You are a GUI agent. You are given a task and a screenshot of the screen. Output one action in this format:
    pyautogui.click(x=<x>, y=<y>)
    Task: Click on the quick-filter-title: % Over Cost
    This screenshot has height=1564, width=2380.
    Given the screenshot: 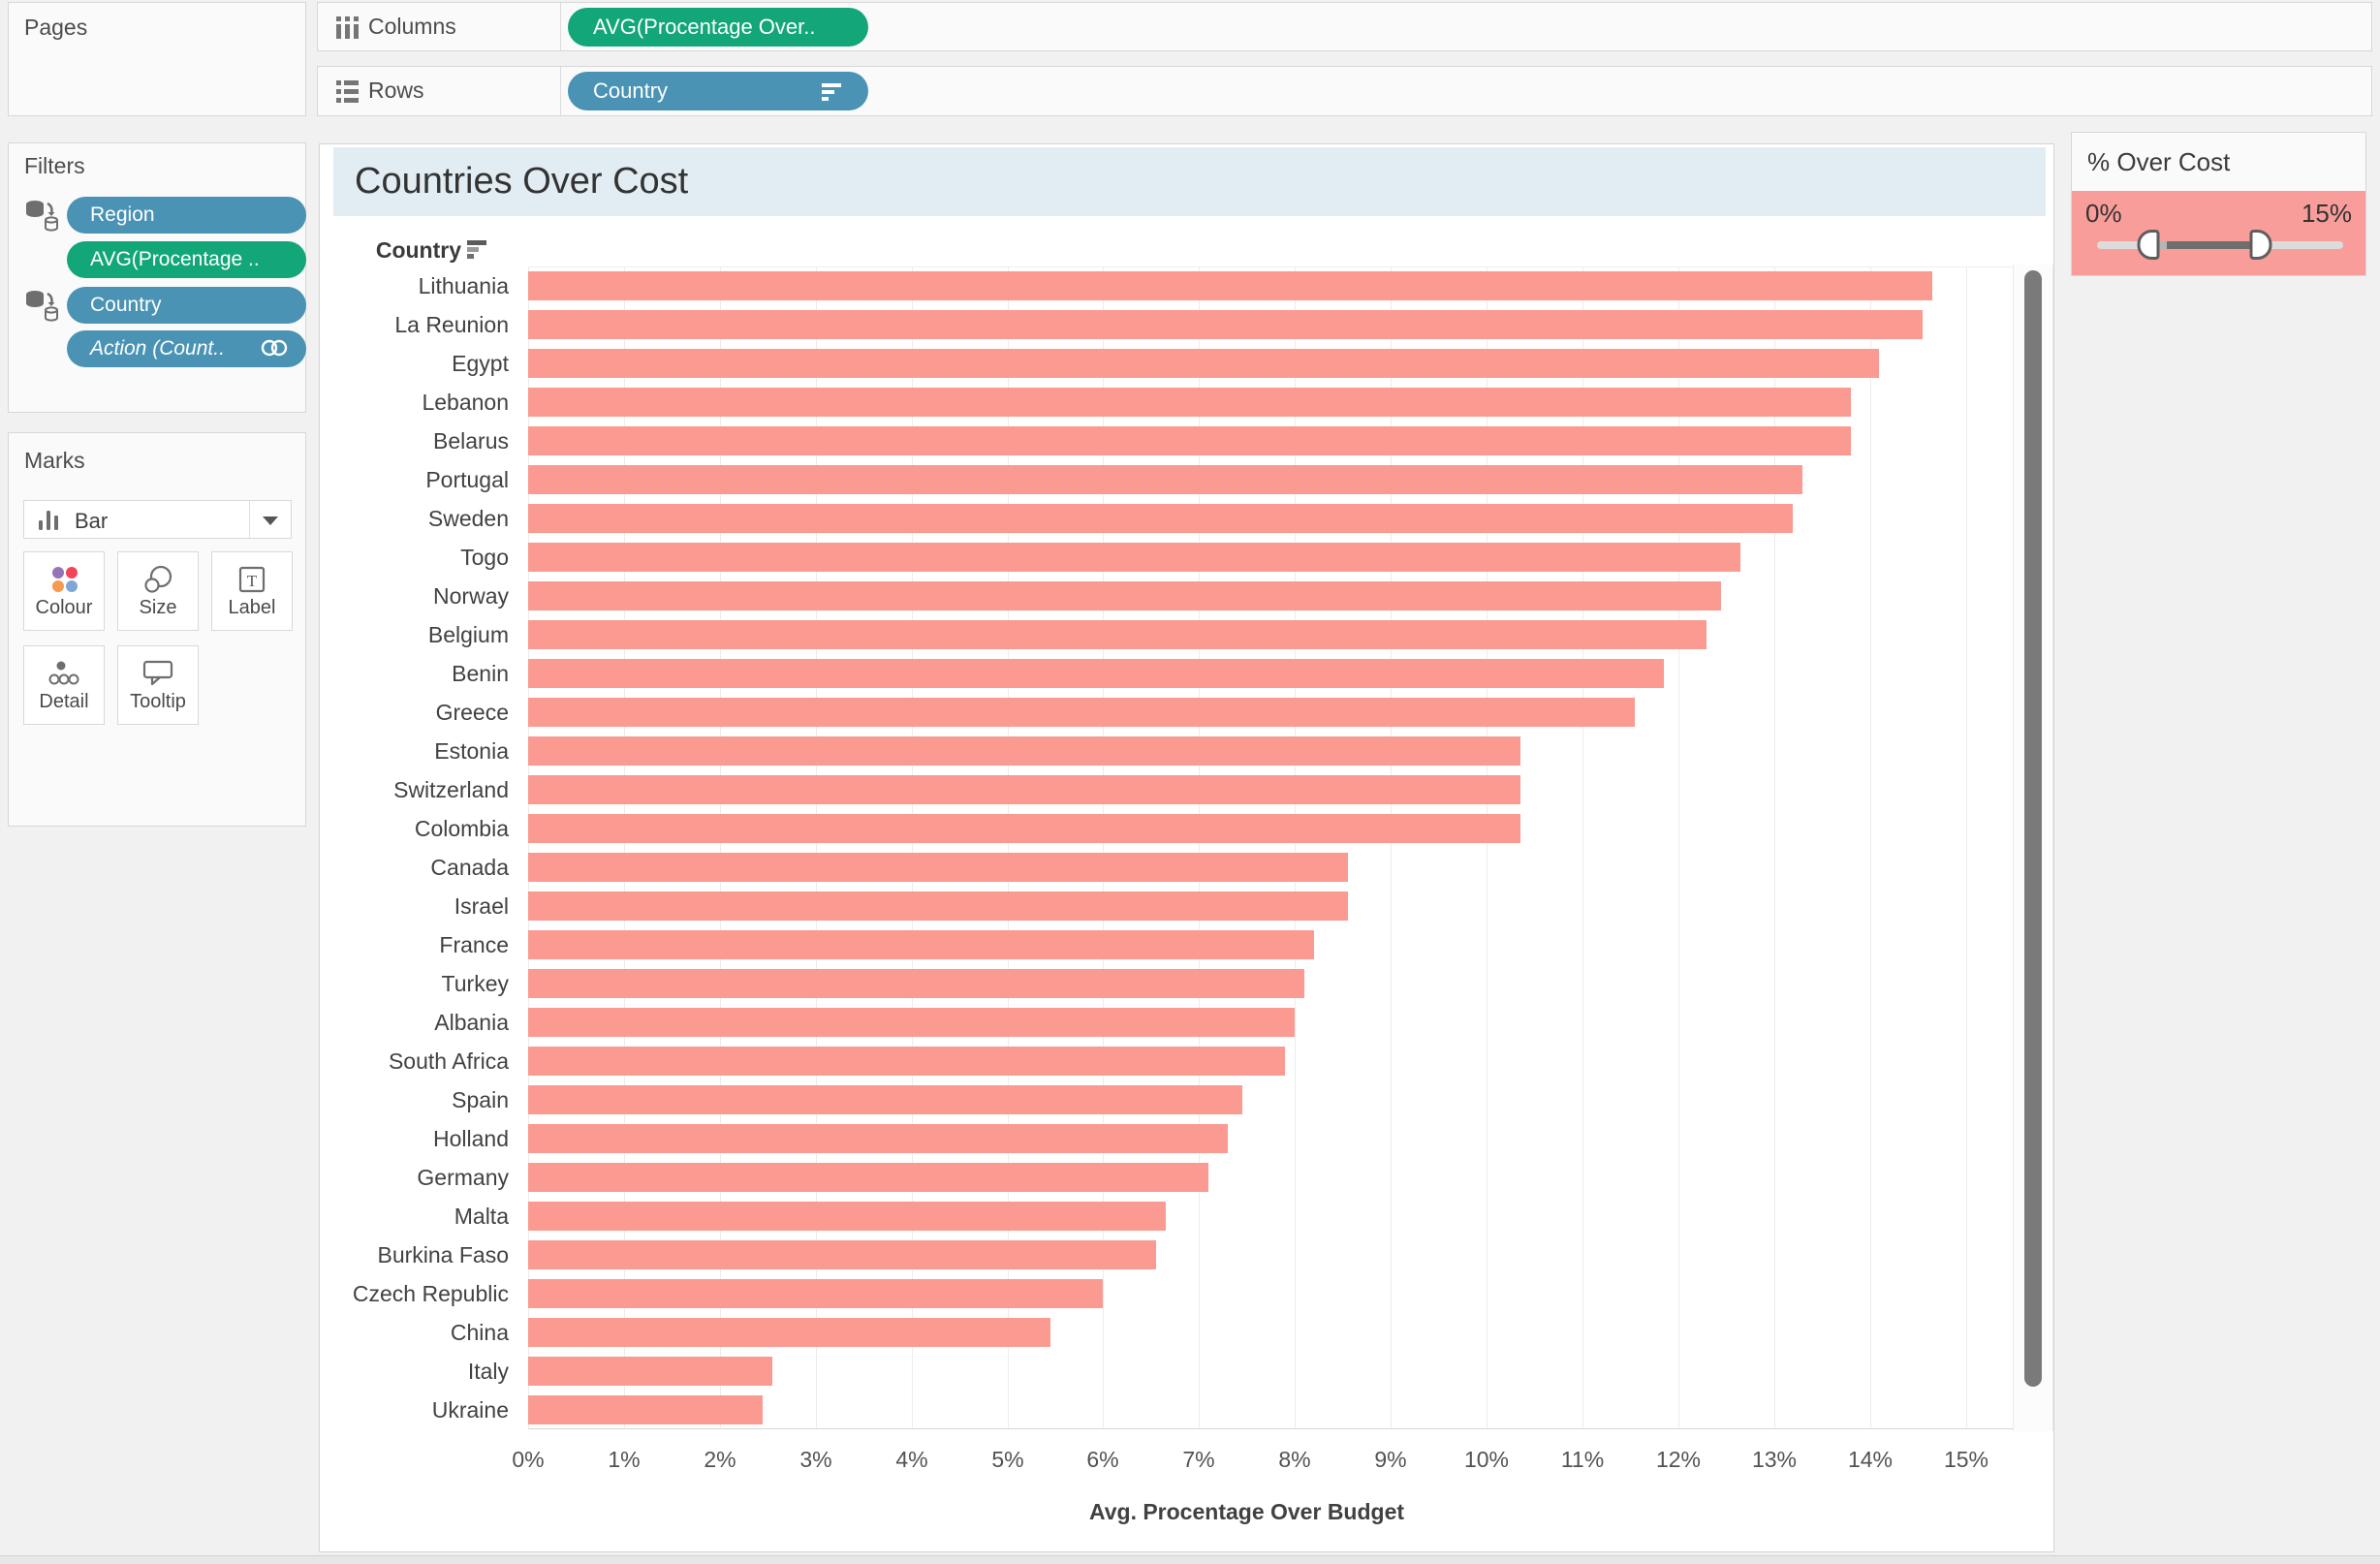 What is the action you would take?
    pyautogui.click(x=2159, y=161)
    